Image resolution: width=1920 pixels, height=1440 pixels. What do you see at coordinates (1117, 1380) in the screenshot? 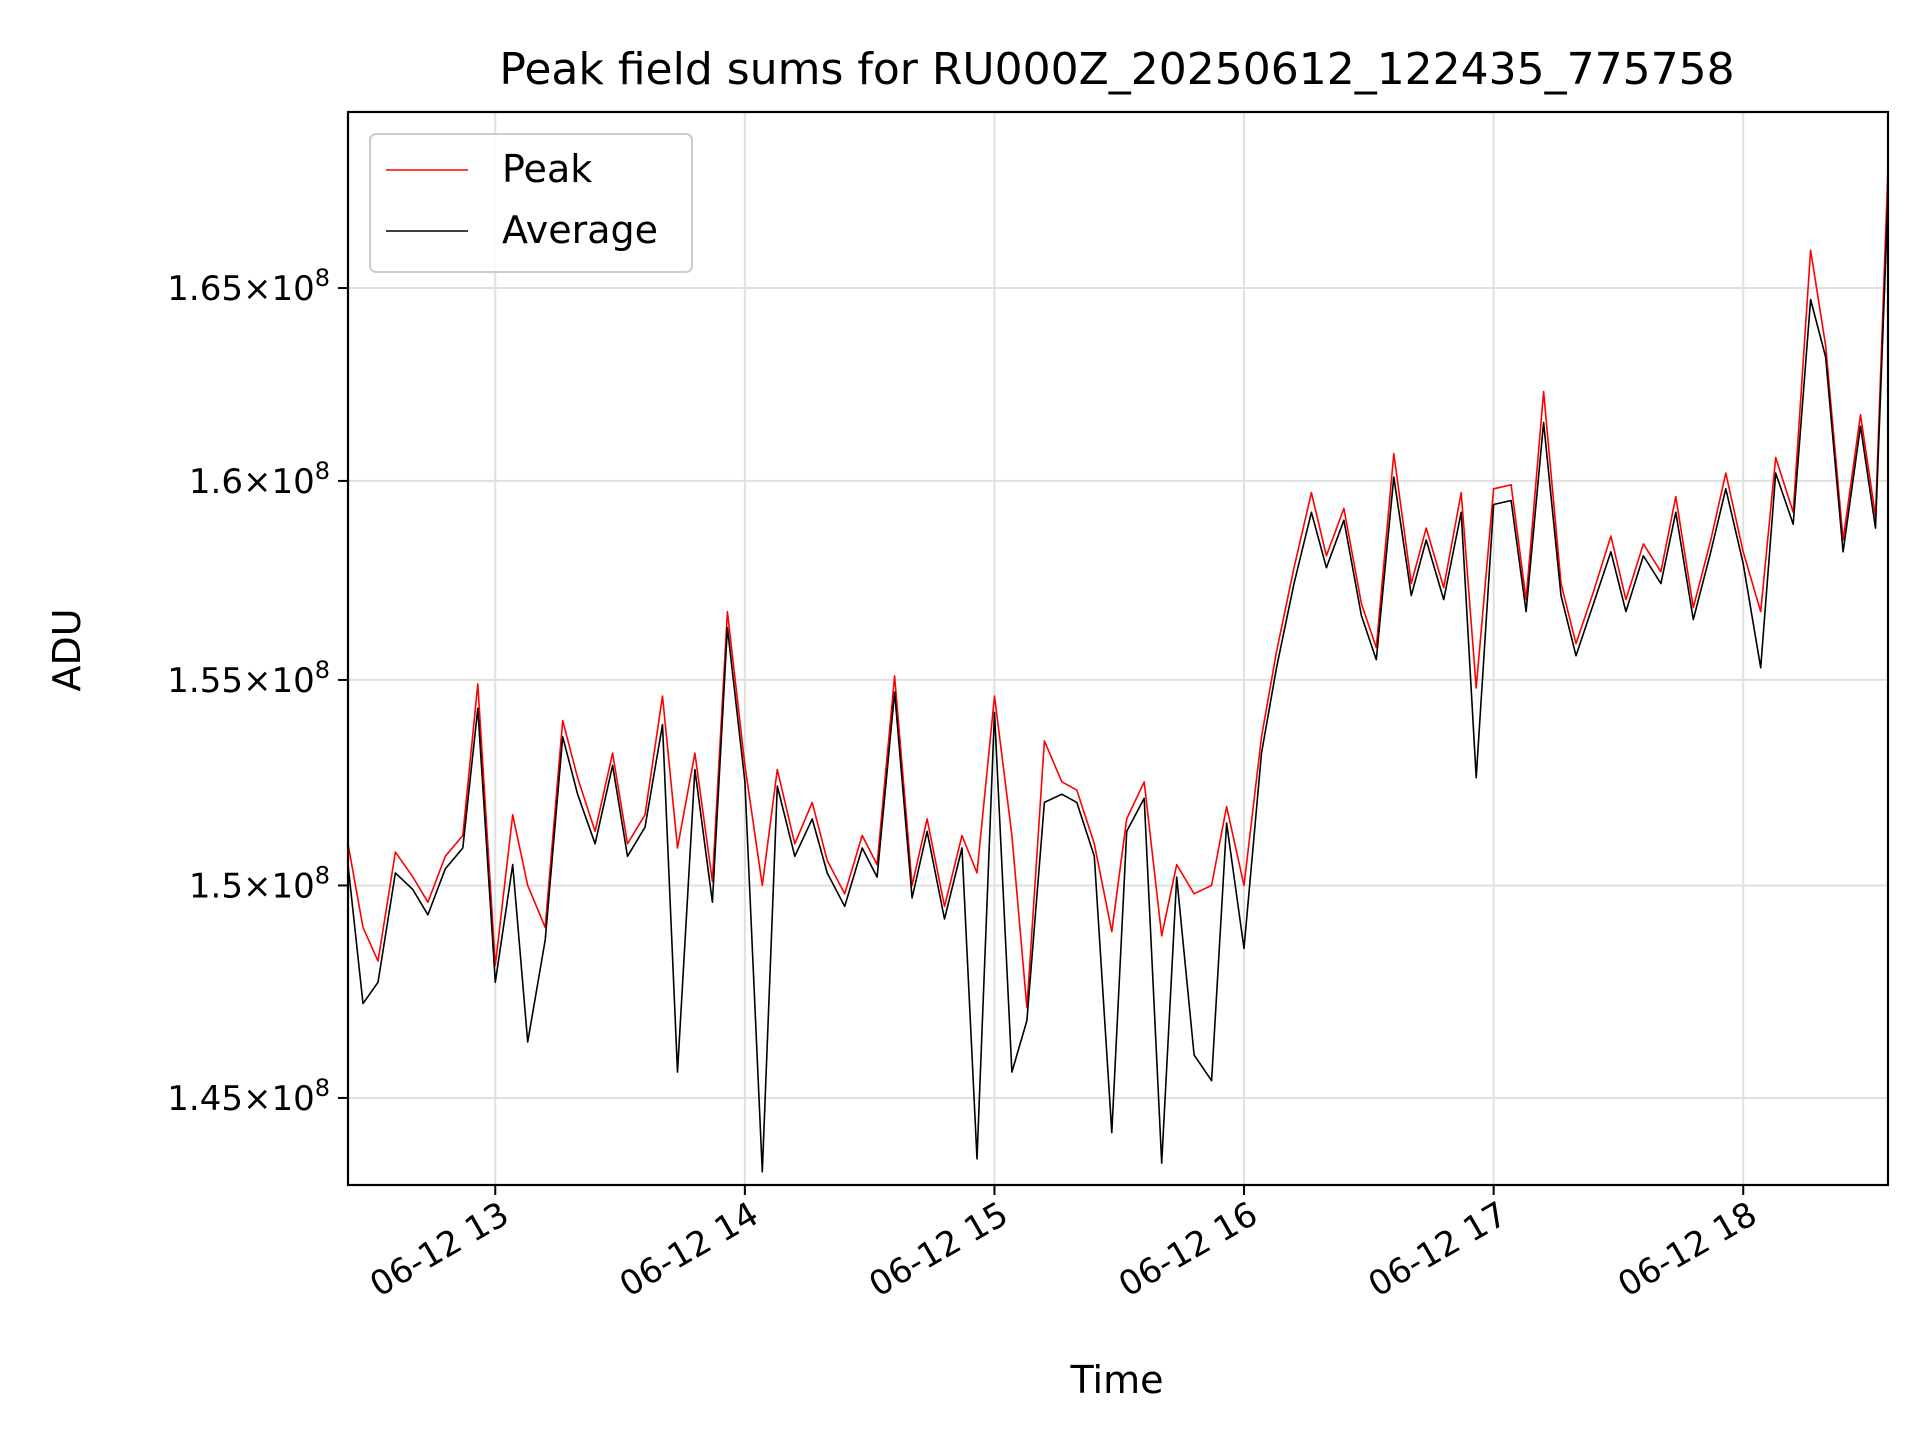
I see `x-axis-label: Time` at bounding box center [1117, 1380].